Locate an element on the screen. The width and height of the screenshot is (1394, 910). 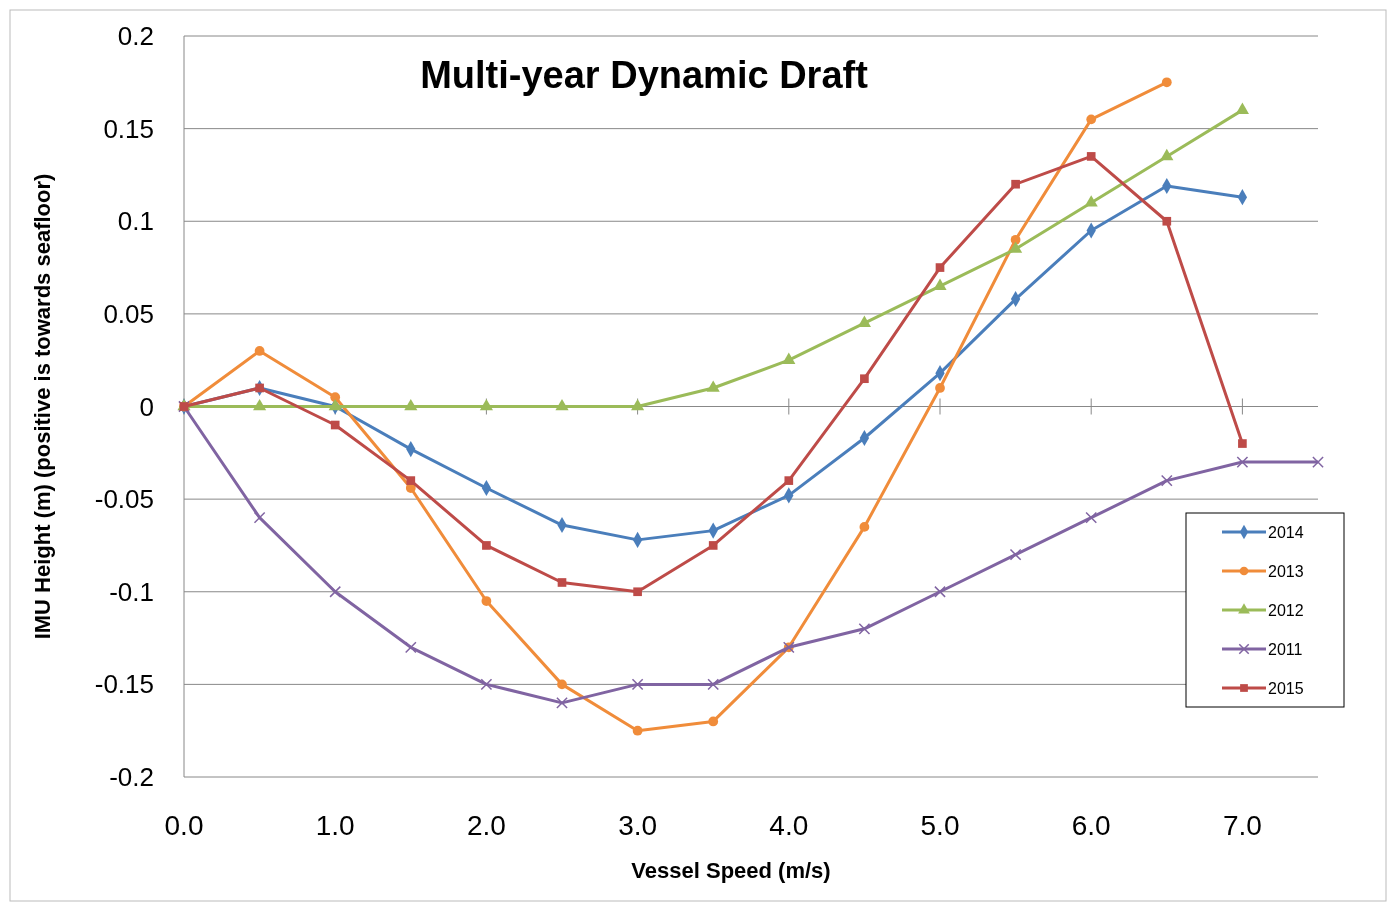
x-tick-label: 7.0 is located at coordinates (1242, 825).